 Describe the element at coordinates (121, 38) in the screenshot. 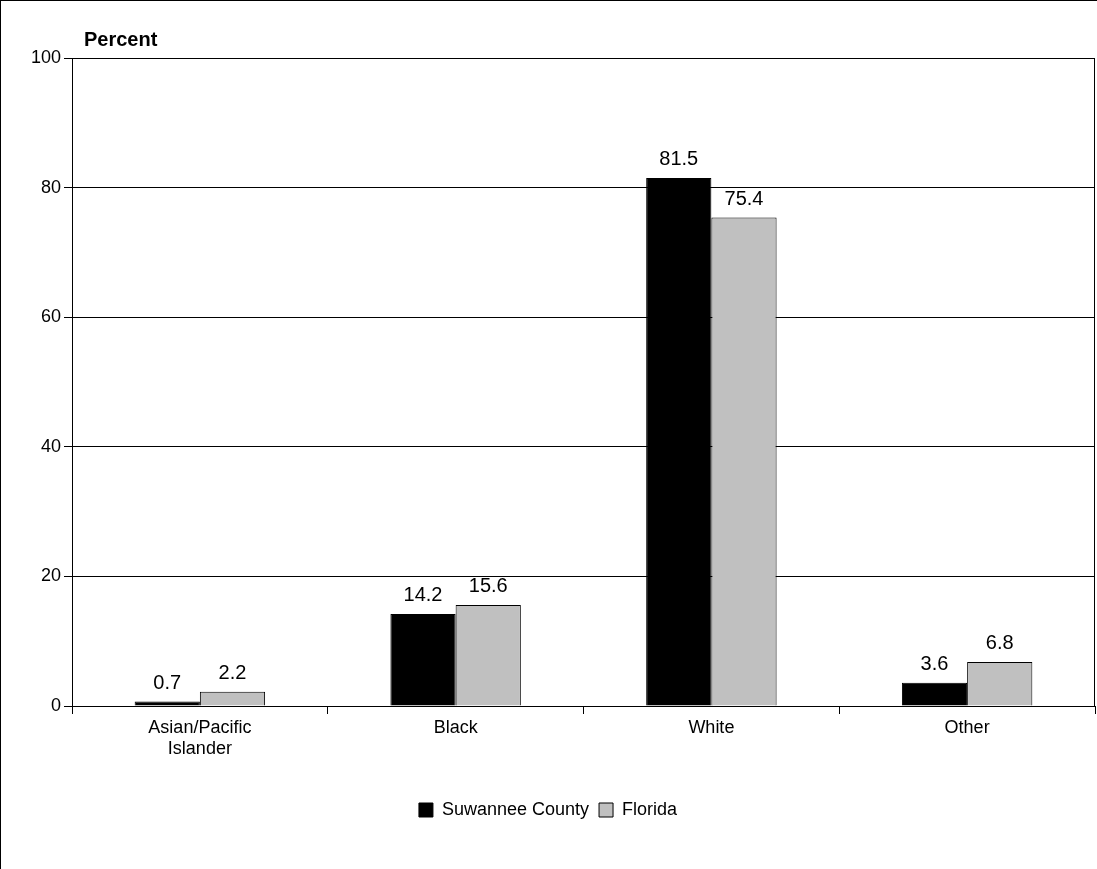

I see `y-axis-title: Percent` at that location.